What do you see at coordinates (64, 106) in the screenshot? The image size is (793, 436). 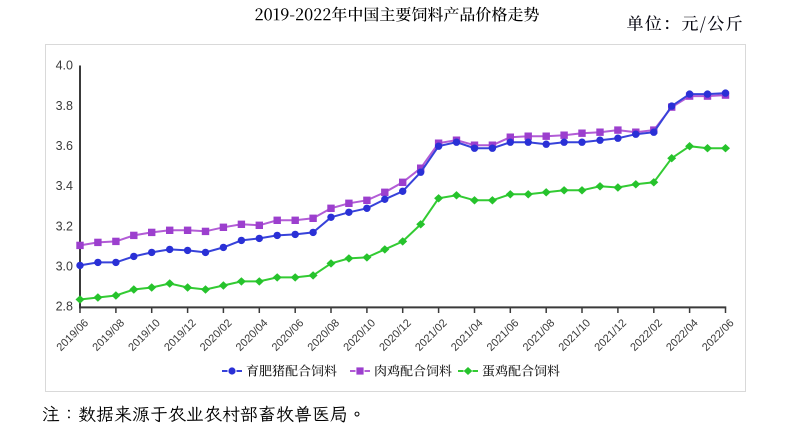 I see `svg-text: 3.8` at bounding box center [64, 106].